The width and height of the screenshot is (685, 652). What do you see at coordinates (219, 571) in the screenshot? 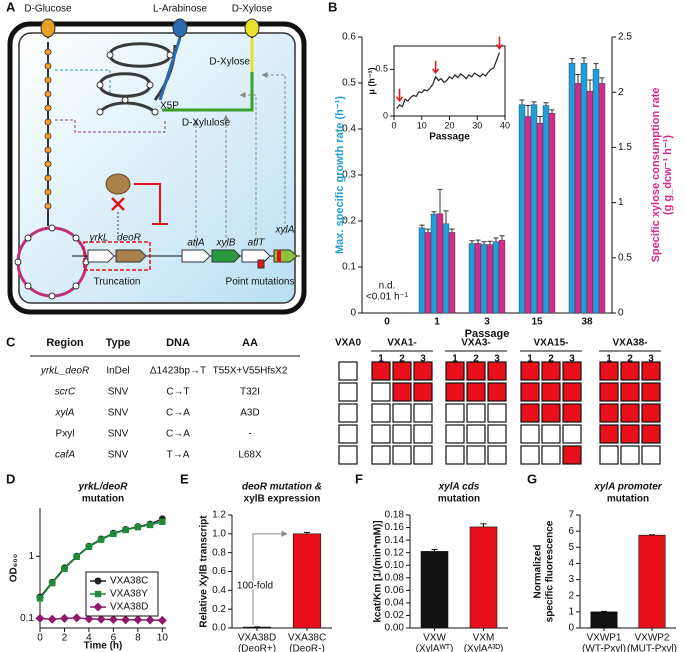
I see `y-tick-label: 0.6` at bounding box center [219, 571].